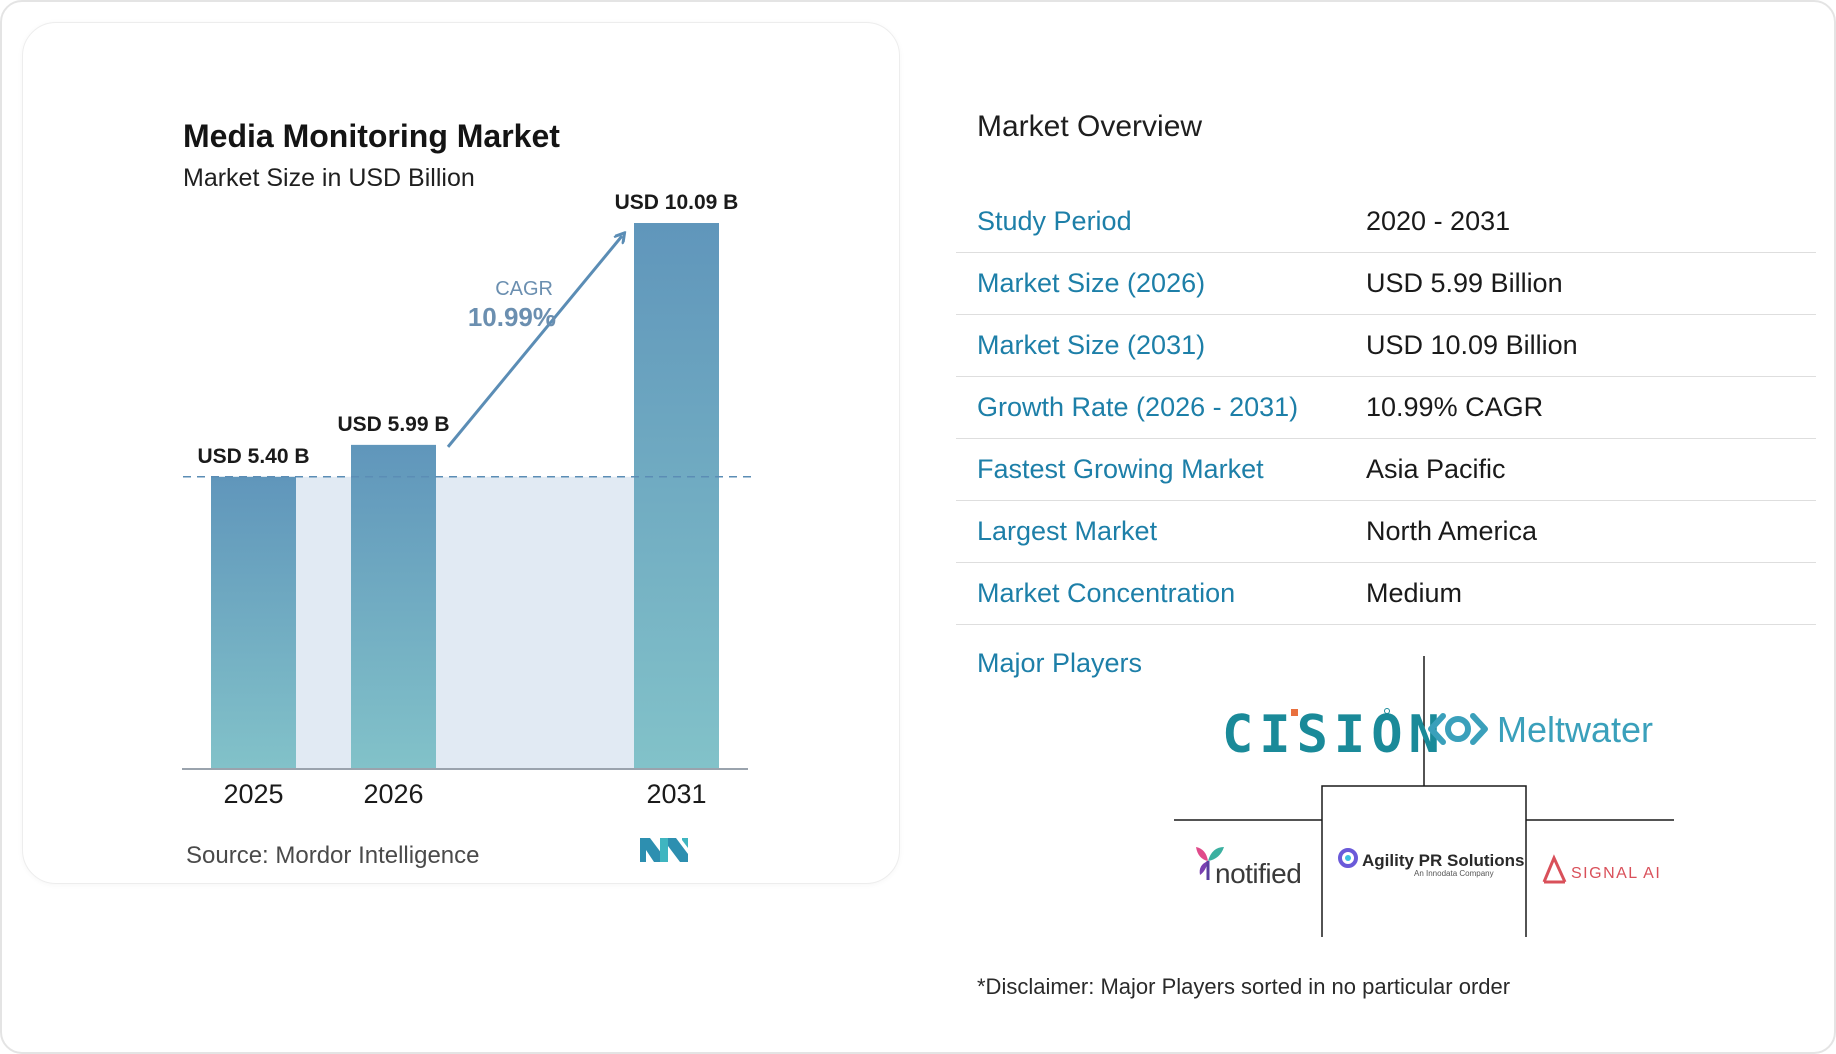 This screenshot has width=1836, height=1054. I want to click on bar-2031, so click(676, 496).